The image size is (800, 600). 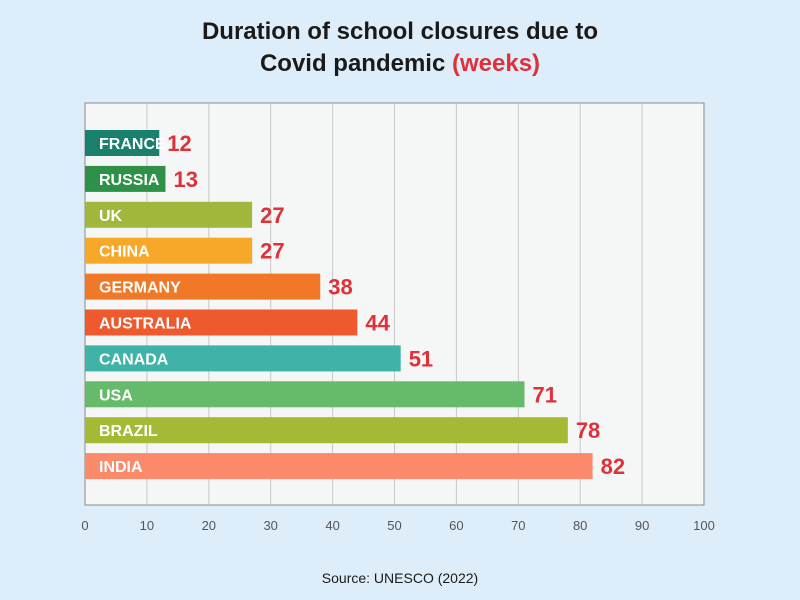 What do you see at coordinates (169, 214) in the screenshot?
I see `bar-uk` at bounding box center [169, 214].